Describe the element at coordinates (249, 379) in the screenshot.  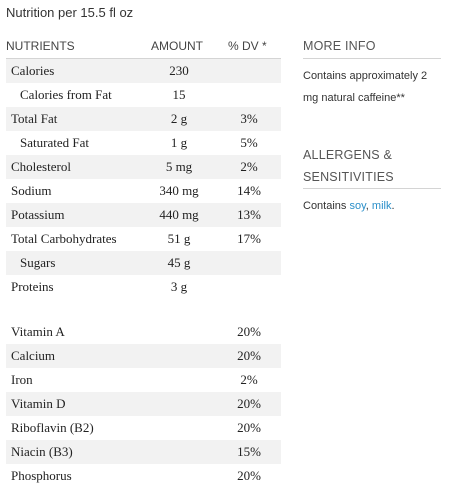
I see `vitamin-dv: 2%` at that location.